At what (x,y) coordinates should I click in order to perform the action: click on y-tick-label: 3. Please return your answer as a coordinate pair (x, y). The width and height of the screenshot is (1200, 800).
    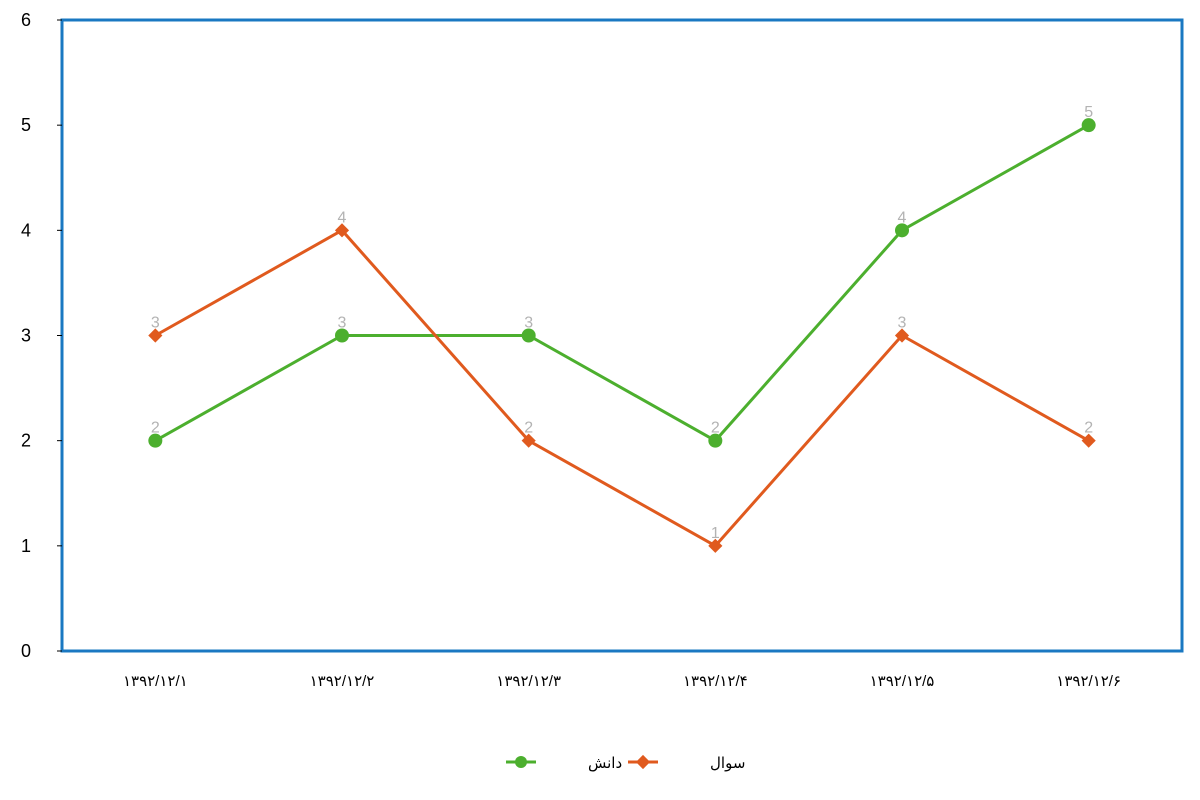
    Looking at the image, I should click on (26, 336).